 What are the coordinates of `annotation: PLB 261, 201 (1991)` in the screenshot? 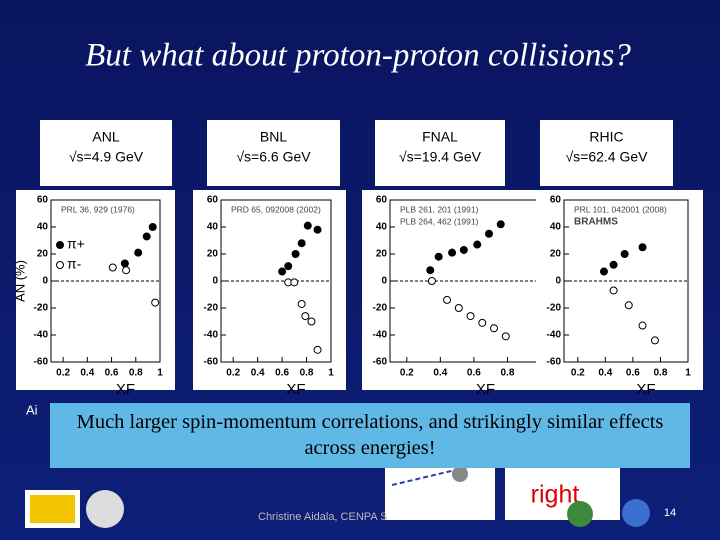 It's located at (439, 209).